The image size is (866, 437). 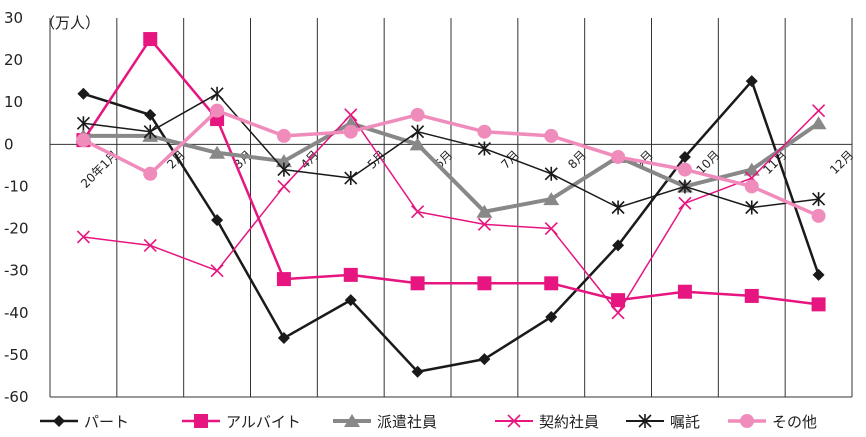 What do you see at coordinates (13, 60) in the screenshot?
I see `y-tick-label: 20` at bounding box center [13, 60].